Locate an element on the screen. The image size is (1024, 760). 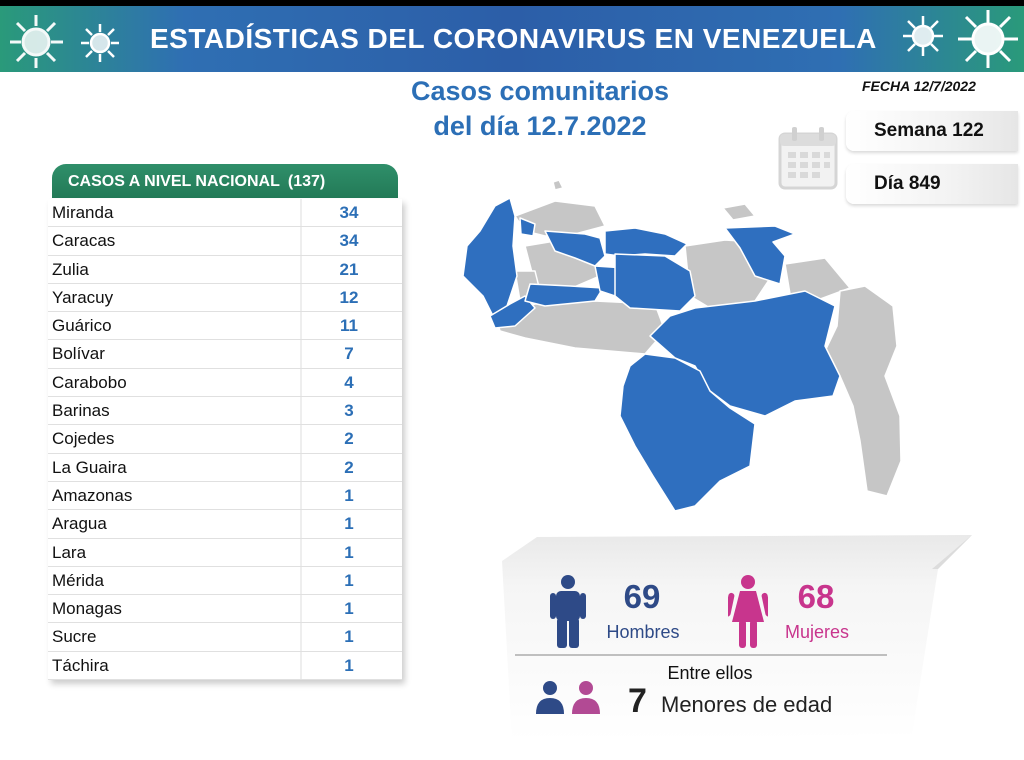
map-state-guarico is located at coordinates (655, 282).